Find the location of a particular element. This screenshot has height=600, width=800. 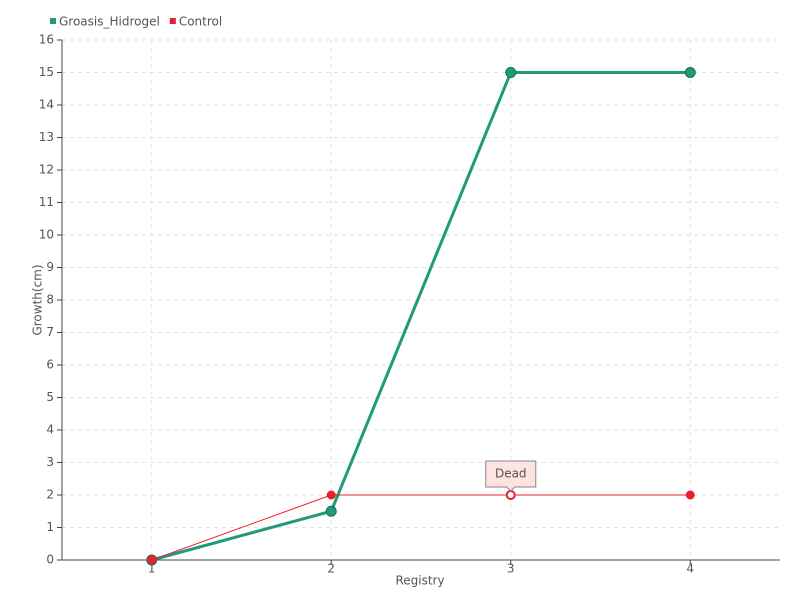

x-axis-label: Registry is located at coordinates (419, 581).